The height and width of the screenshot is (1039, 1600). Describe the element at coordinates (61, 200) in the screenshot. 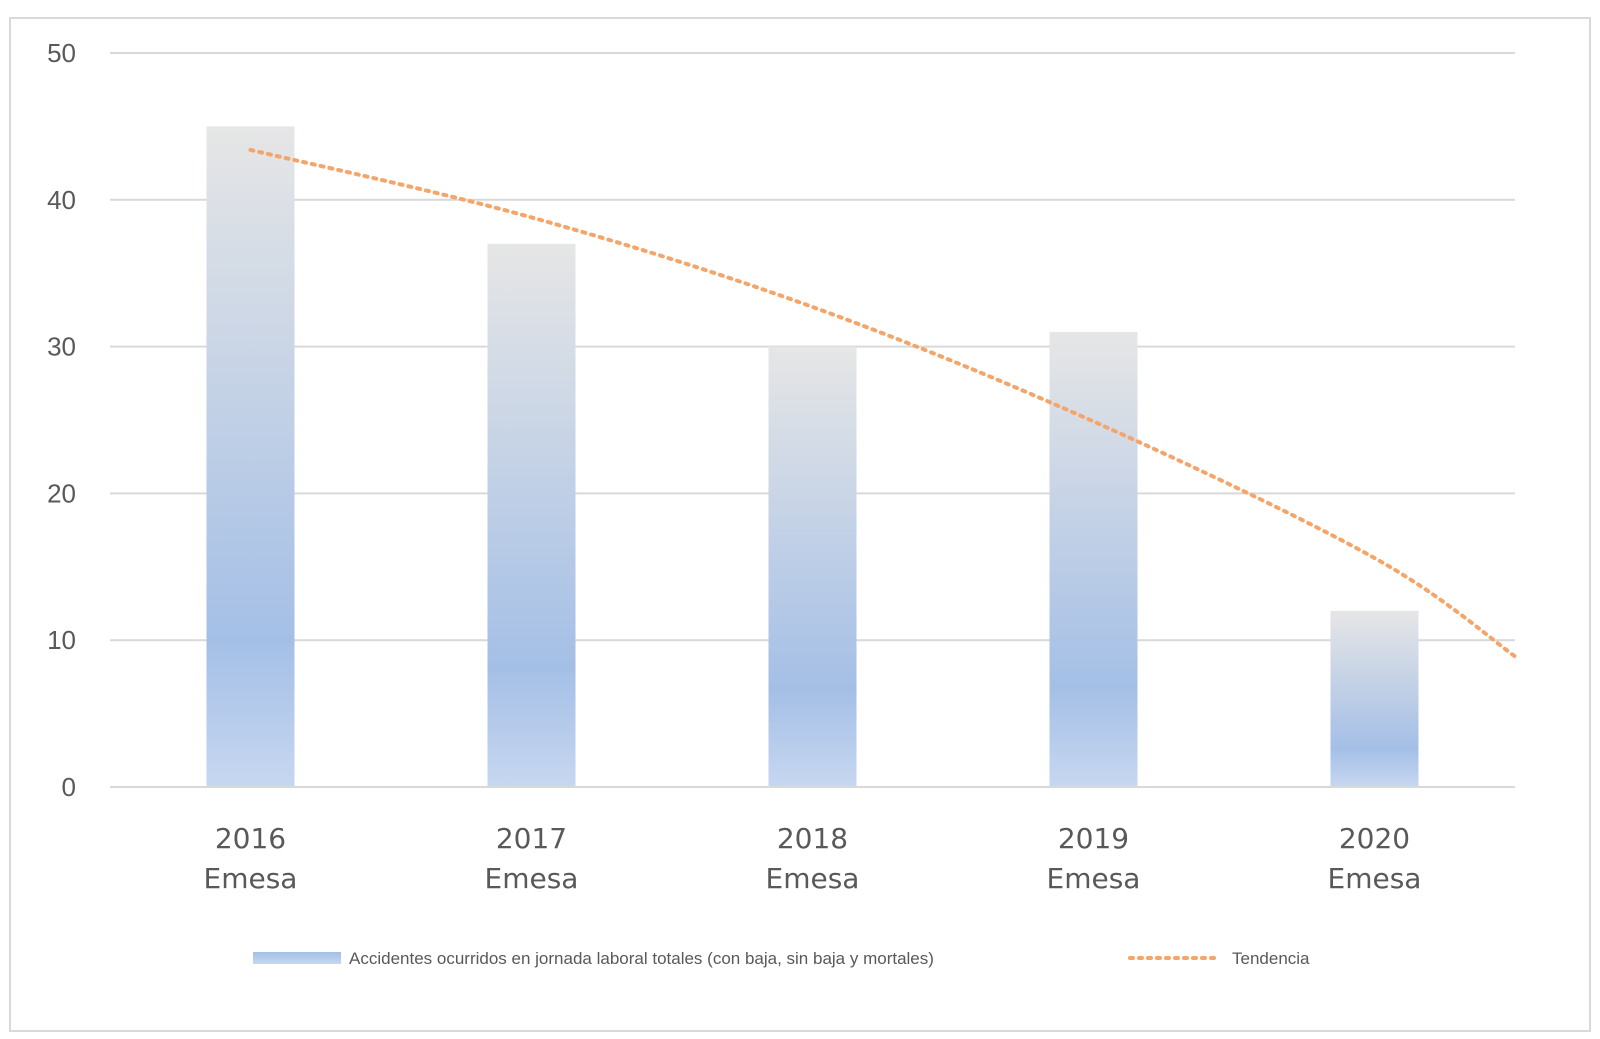

I see `y-tick-label: 40` at that location.